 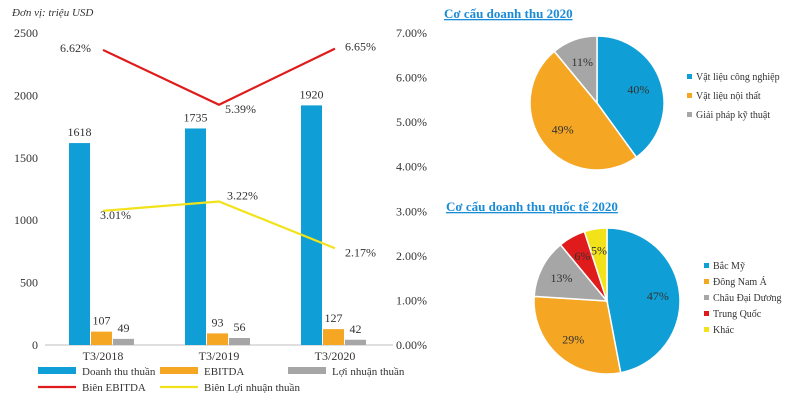 What do you see at coordinates (242, 195) in the screenshot?
I see `line-value-label: 3.22%` at bounding box center [242, 195].